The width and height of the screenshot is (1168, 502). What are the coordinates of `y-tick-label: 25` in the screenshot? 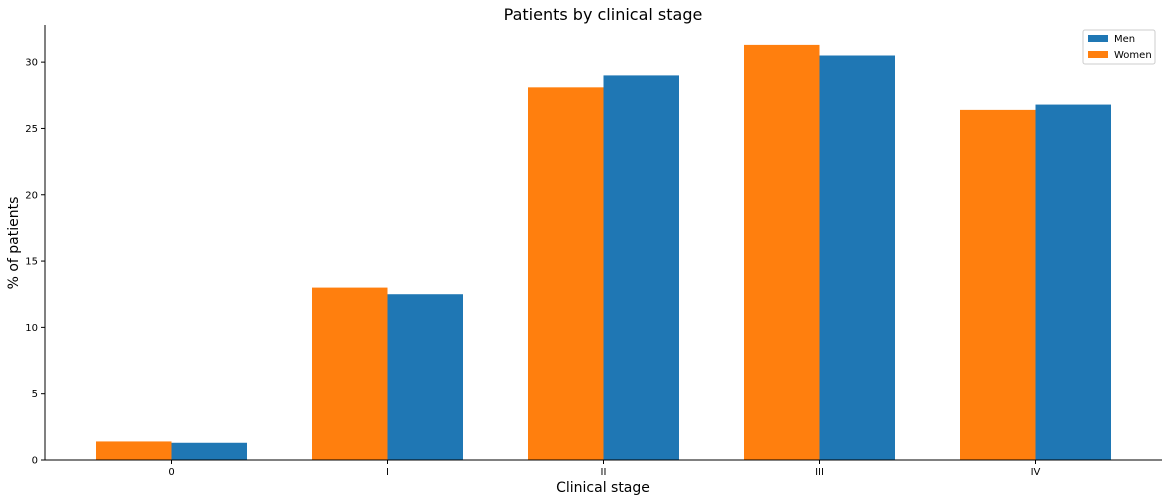 It's located at (31, 129).